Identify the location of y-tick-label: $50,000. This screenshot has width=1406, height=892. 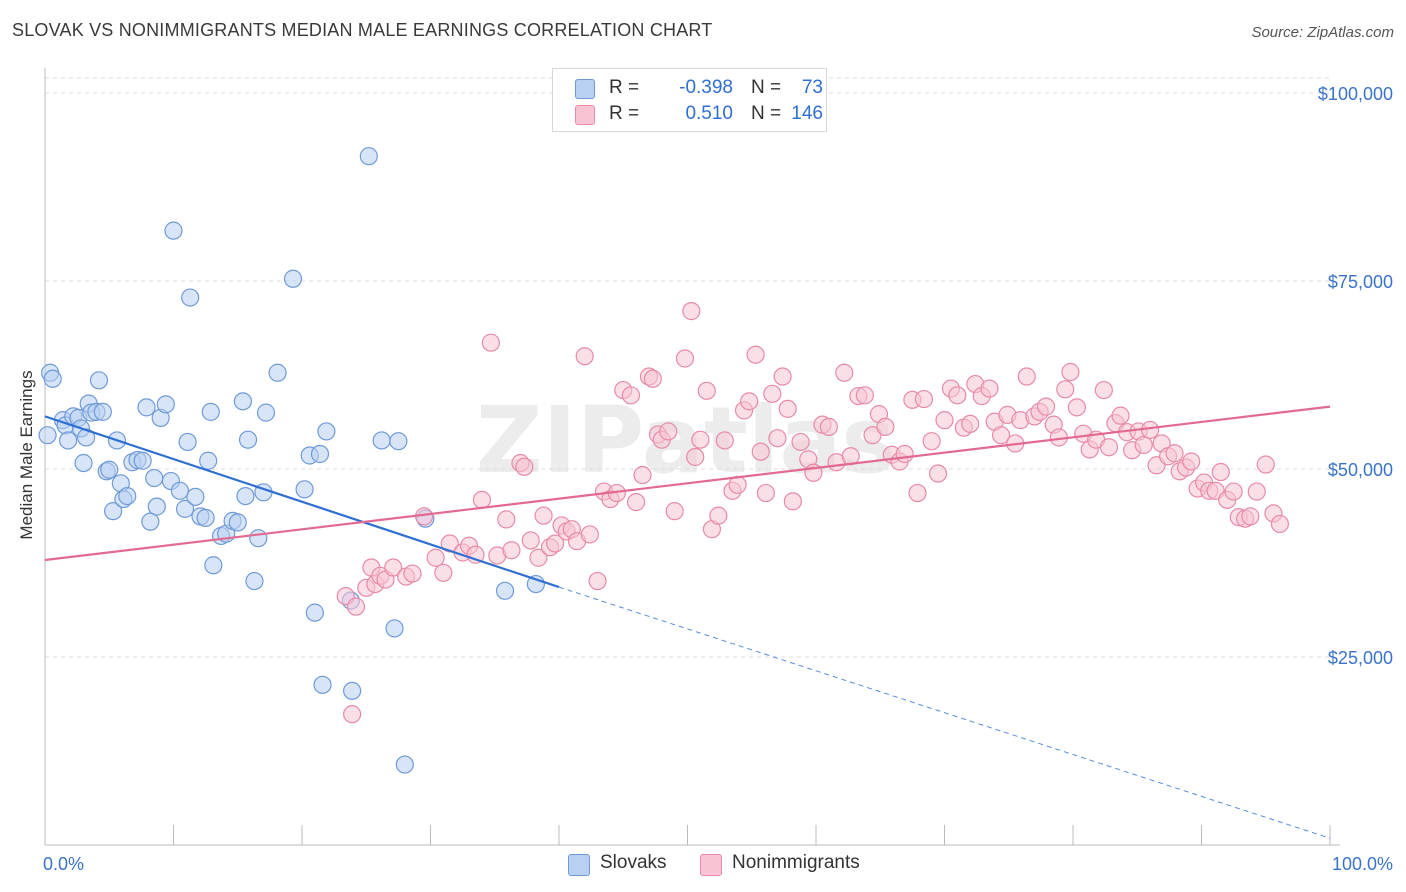
(1360, 470).